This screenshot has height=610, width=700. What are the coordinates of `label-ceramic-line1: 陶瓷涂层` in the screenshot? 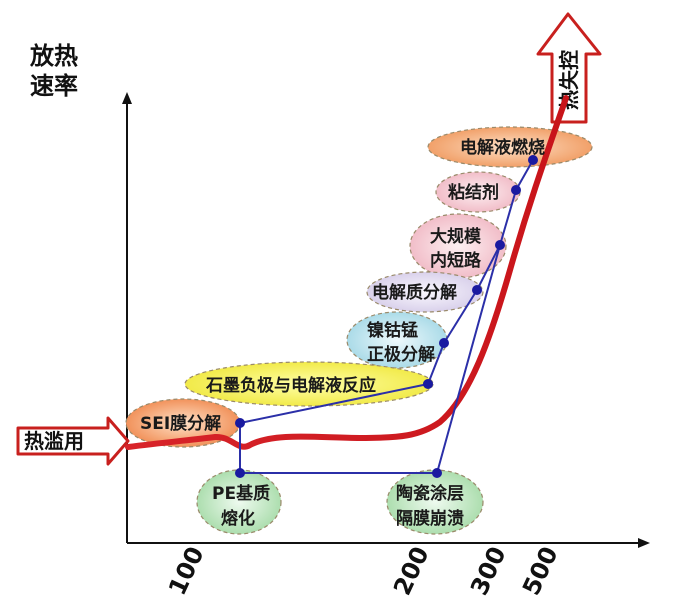 It's located at (430, 493).